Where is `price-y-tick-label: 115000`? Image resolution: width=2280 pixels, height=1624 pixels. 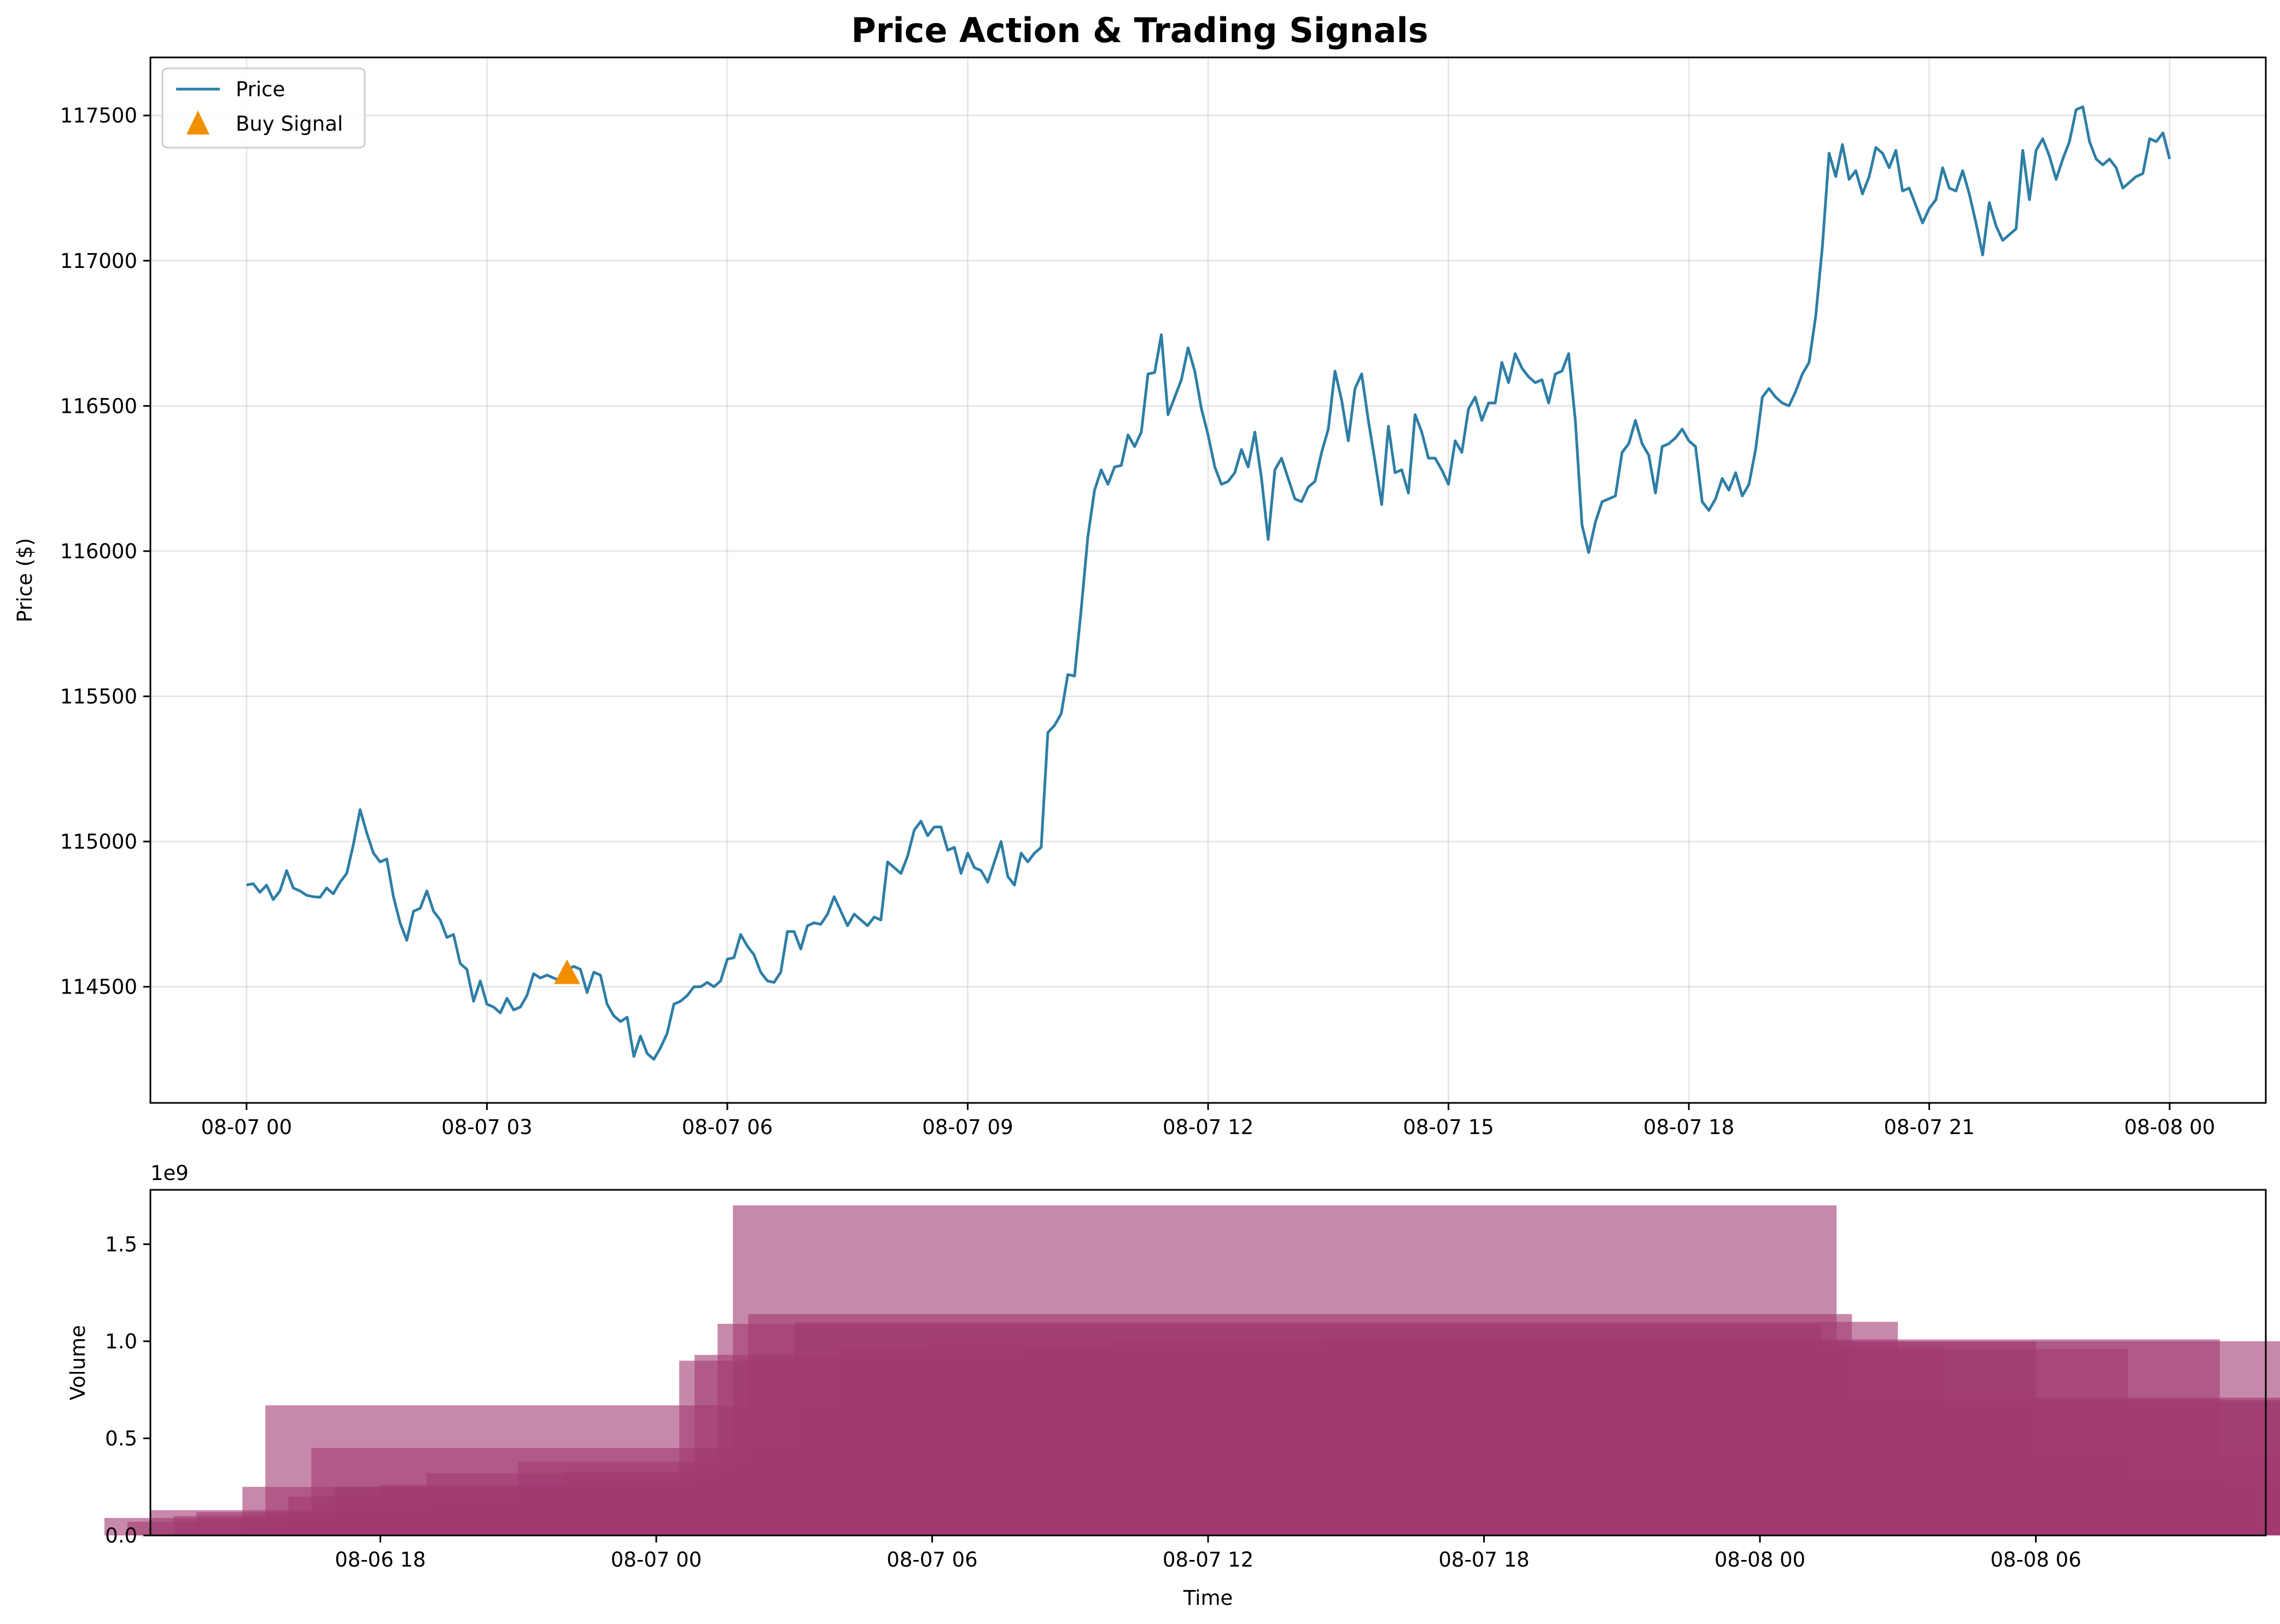
price-y-tick-label: 115000 is located at coordinates (98, 842).